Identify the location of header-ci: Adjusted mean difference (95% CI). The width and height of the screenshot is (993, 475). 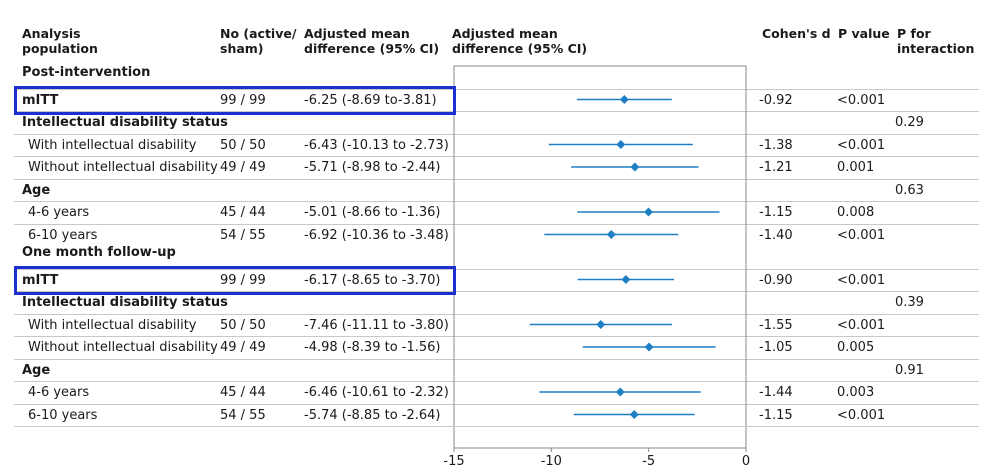
(371, 41).